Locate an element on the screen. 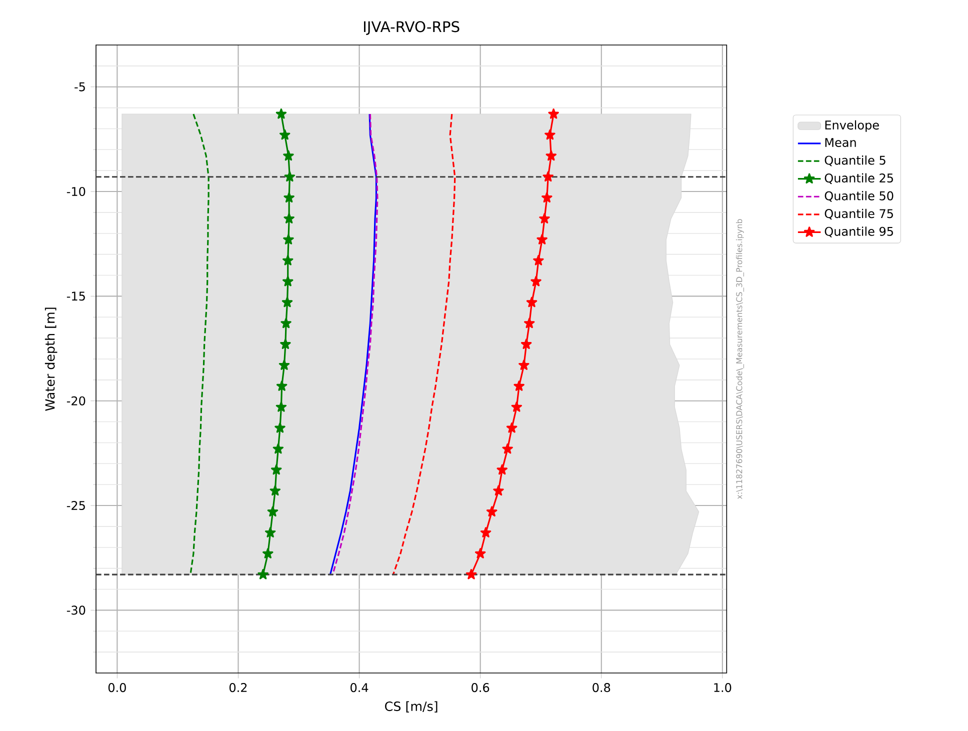 The width and height of the screenshot is (968, 731). legend-label: Quantile 50 is located at coordinates (859, 196).